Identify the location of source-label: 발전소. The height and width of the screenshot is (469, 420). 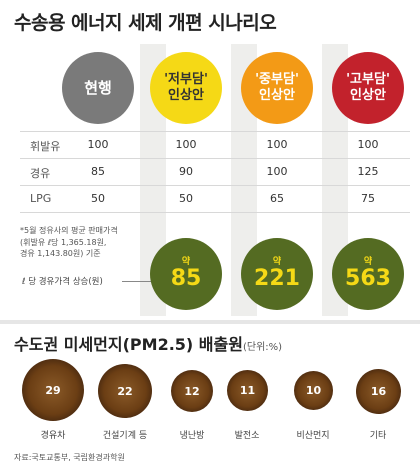
(247, 436).